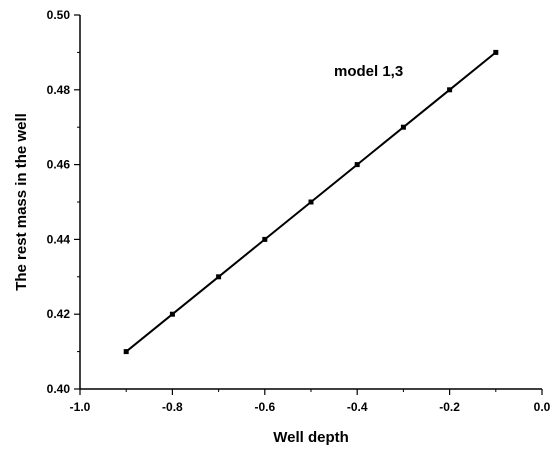 The image size is (553, 451). What do you see at coordinates (21, 202) in the screenshot?
I see `y-axis-title: The rest mass in the well` at bounding box center [21, 202].